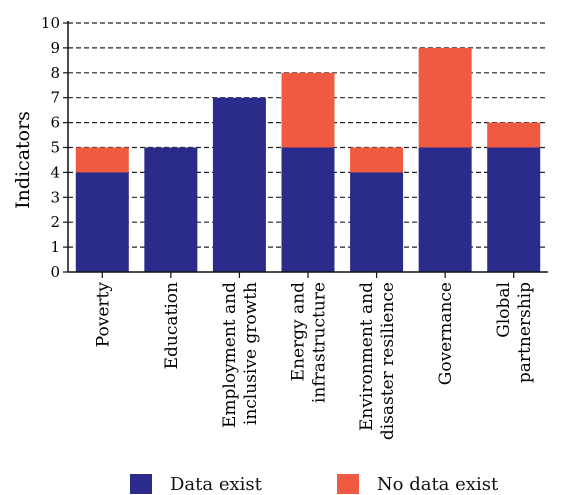  What do you see at coordinates (299, 332) in the screenshot?
I see `x-tick-label-line: Energy and` at bounding box center [299, 332].